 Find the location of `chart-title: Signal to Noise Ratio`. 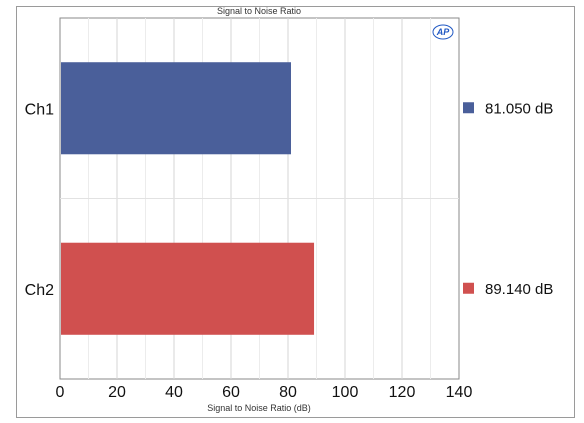

chart-title: Signal to Noise Ratio is located at coordinates (259, 11).